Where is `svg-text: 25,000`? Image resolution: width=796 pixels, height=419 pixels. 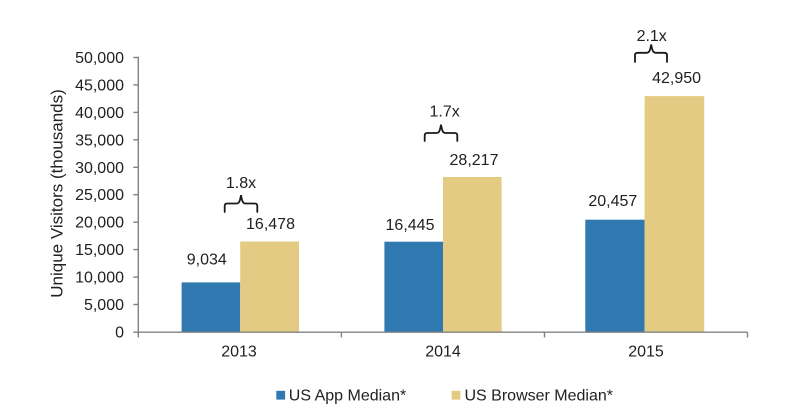
svg-text: 25,000 is located at coordinates (99, 195).